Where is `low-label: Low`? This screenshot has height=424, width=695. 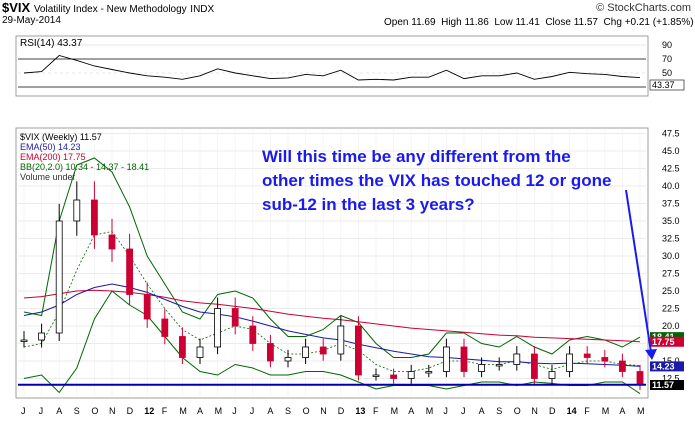 low-label: Low is located at coordinates (503, 22).